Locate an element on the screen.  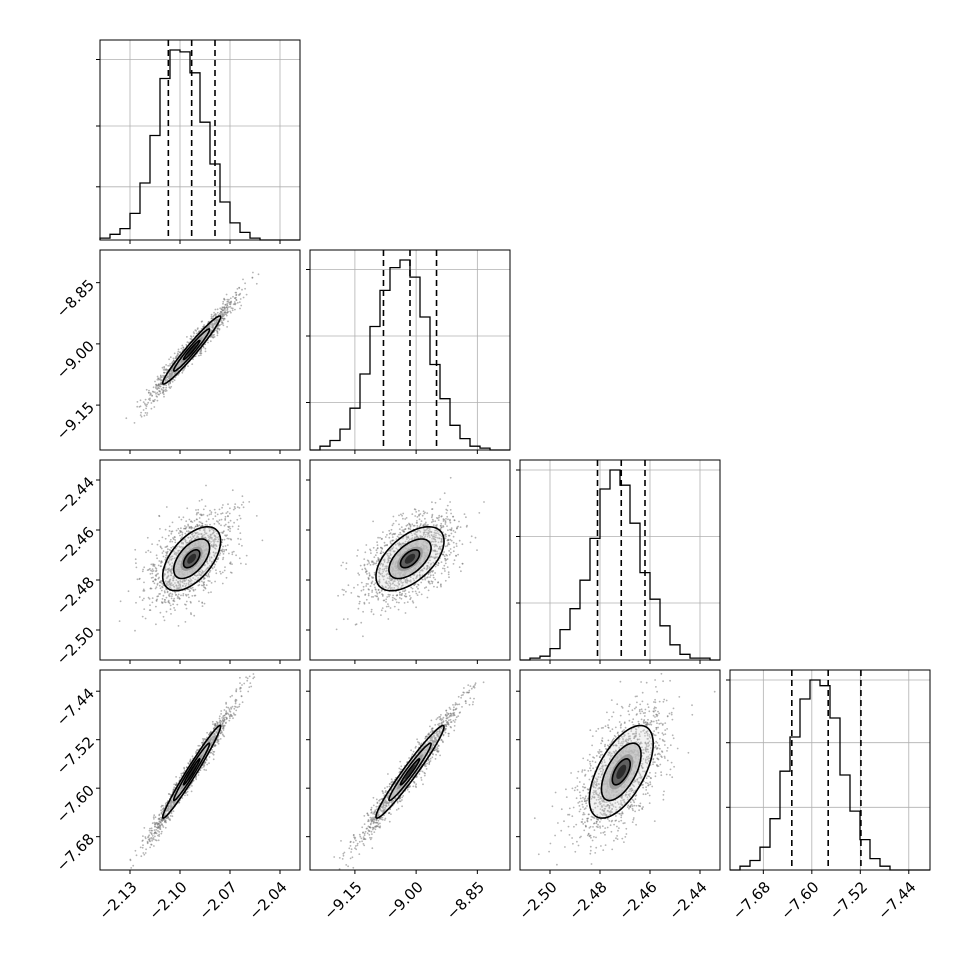
contour-line is located at coordinates (410, 559).